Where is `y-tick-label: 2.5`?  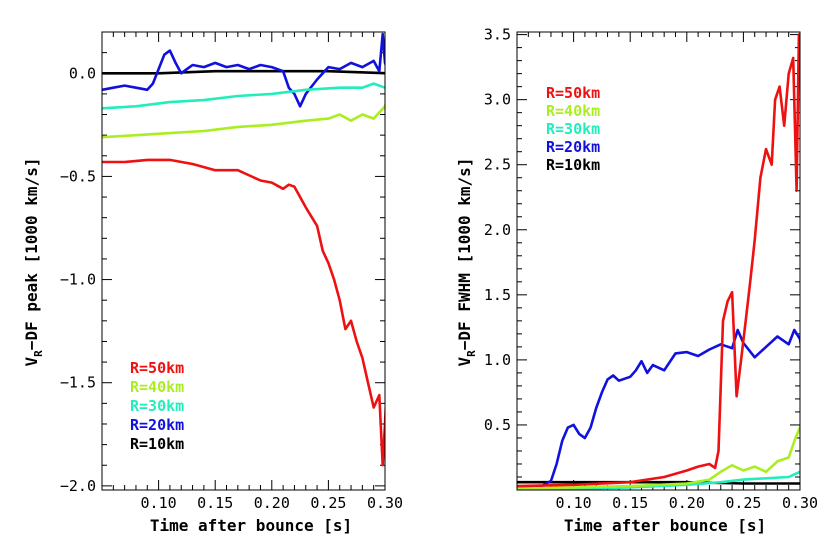
y-tick-label: 2.5 is located at coordinates (497, 165).